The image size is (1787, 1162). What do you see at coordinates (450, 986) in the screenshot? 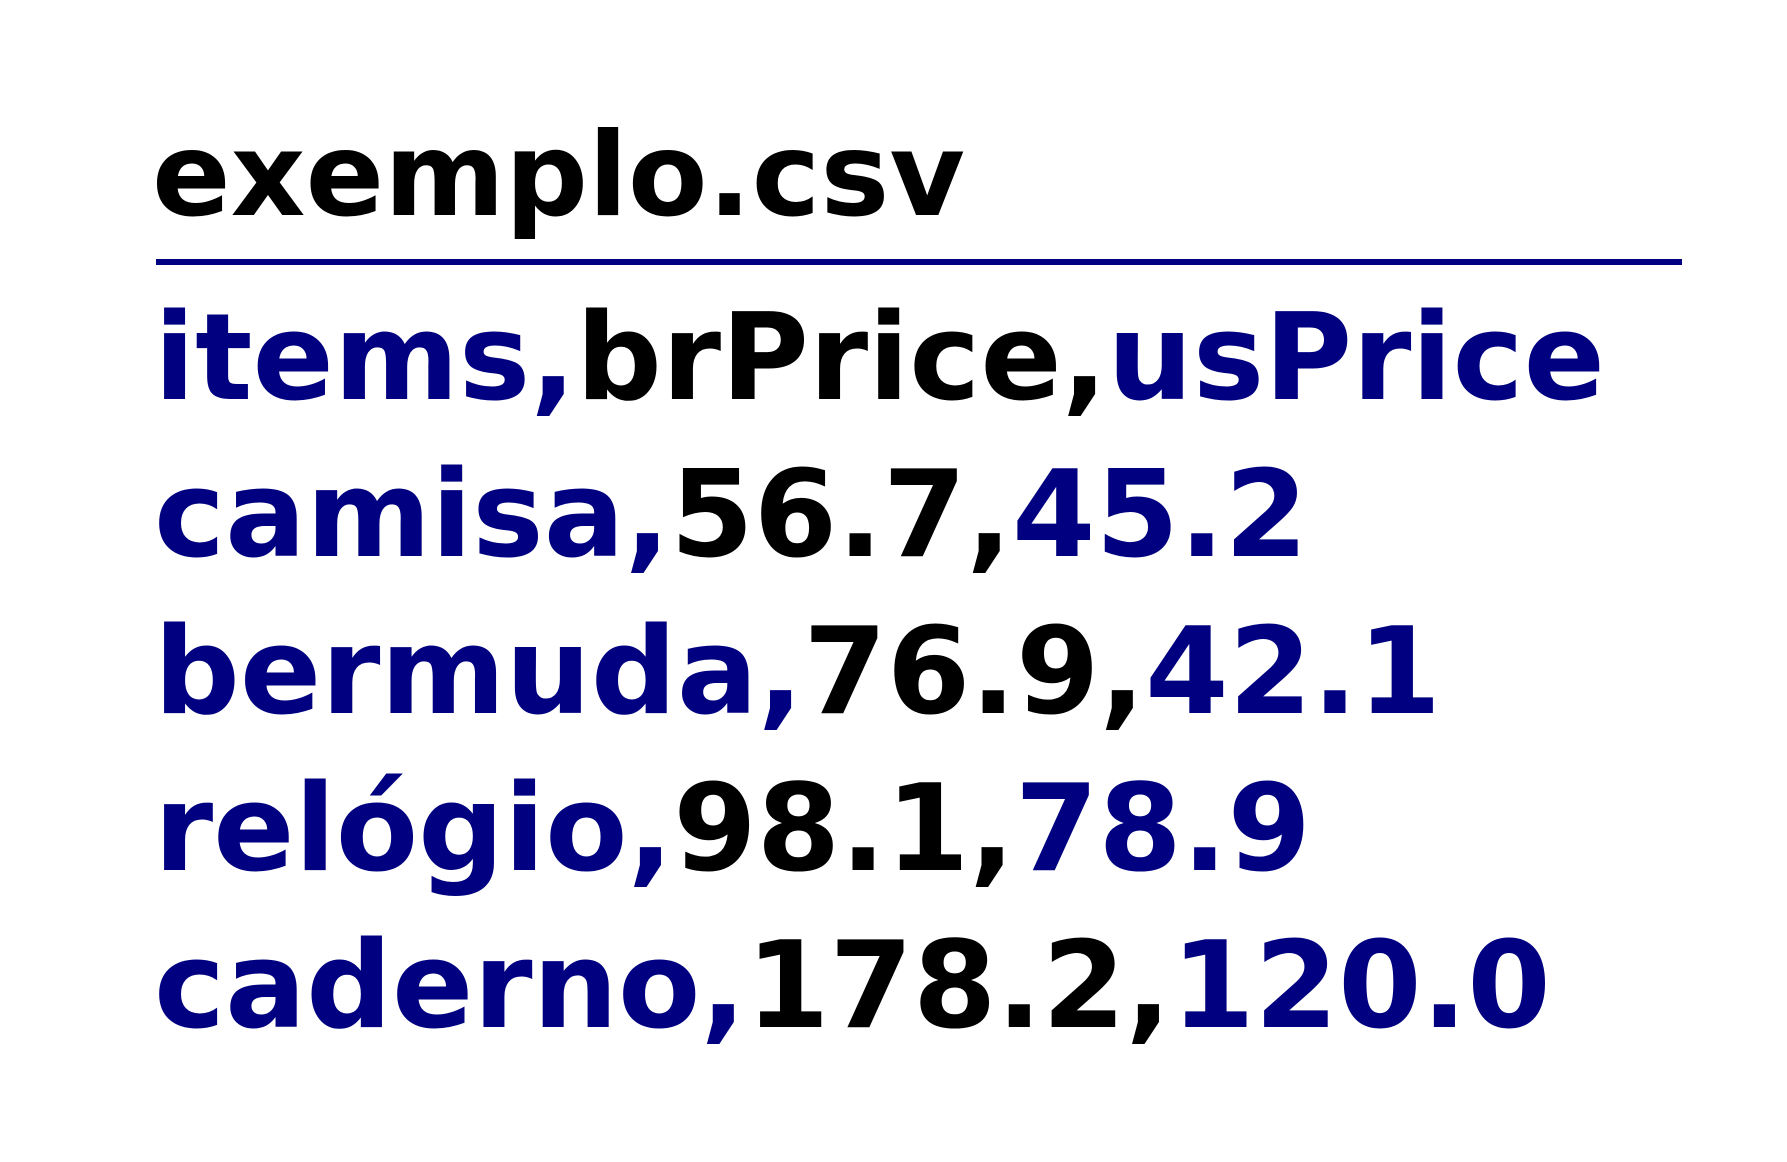
I see `csv-cell: caderno,` at bounding box center [450, 986].